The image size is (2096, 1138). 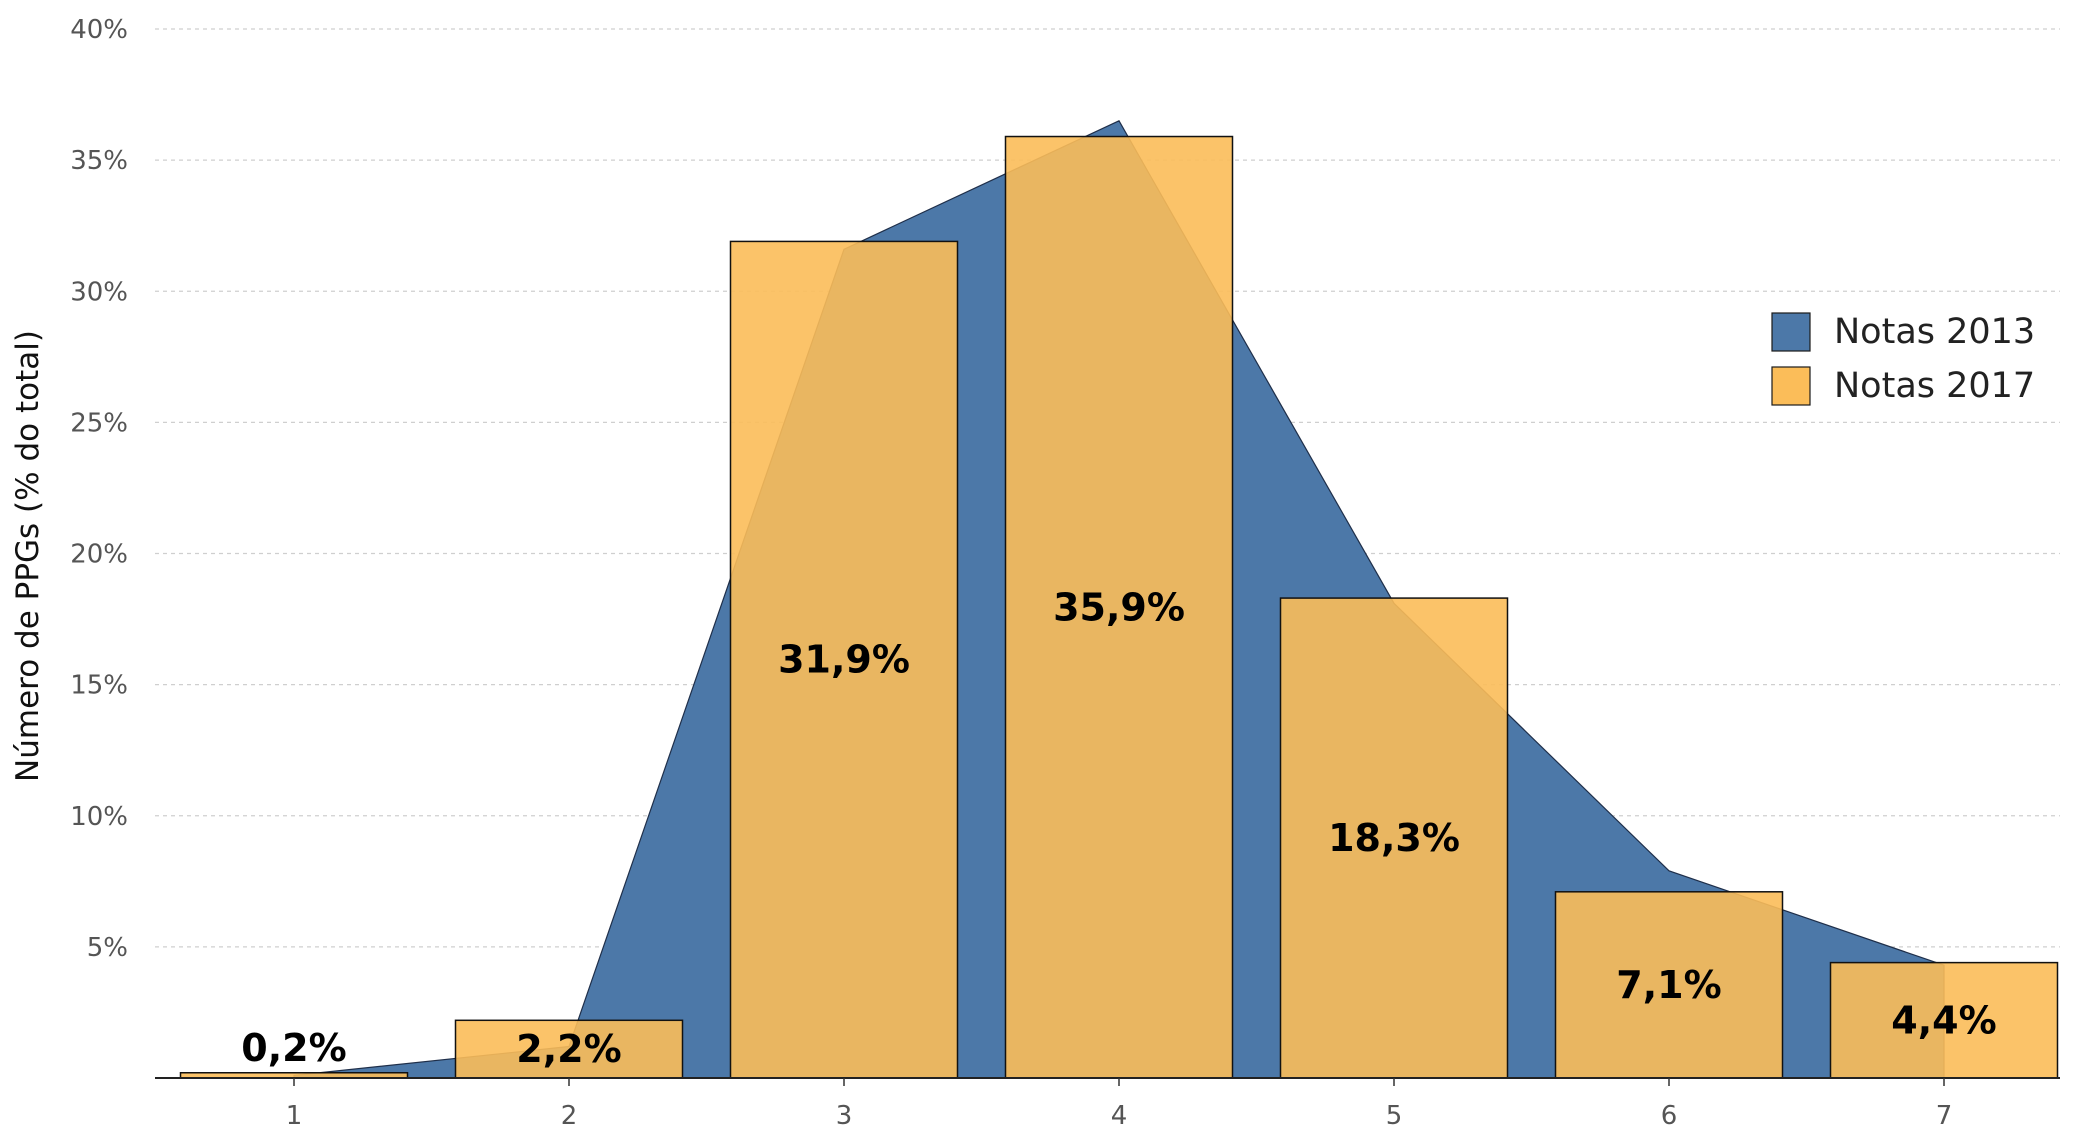 What do you see at coordinates (107, 948) in the screenshot?
I see `y-tick-label: 5%` at bounding box center [107, 948].